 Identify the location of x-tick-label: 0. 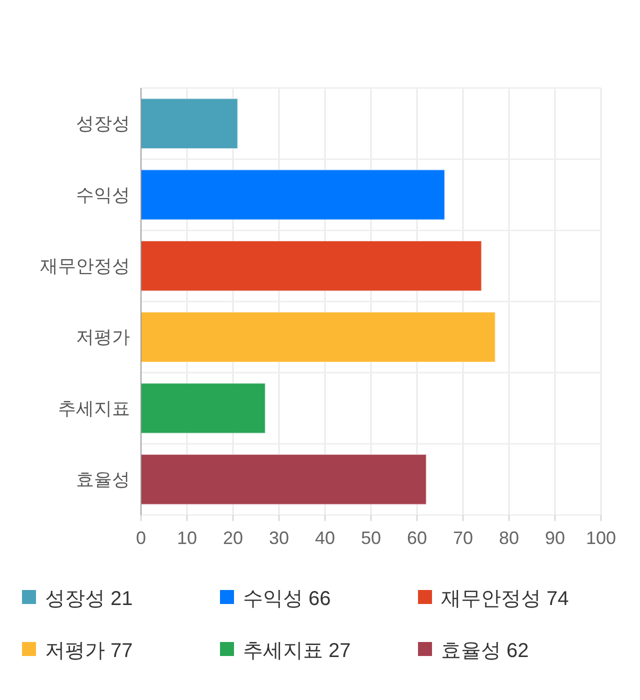
(141, 538).